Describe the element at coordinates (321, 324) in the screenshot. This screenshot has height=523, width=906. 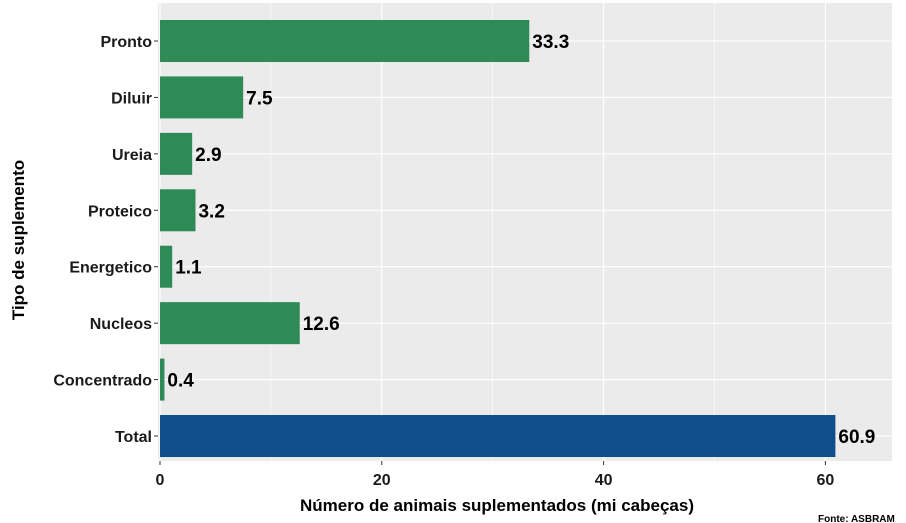
I see `value-label: 12.6` at that location.